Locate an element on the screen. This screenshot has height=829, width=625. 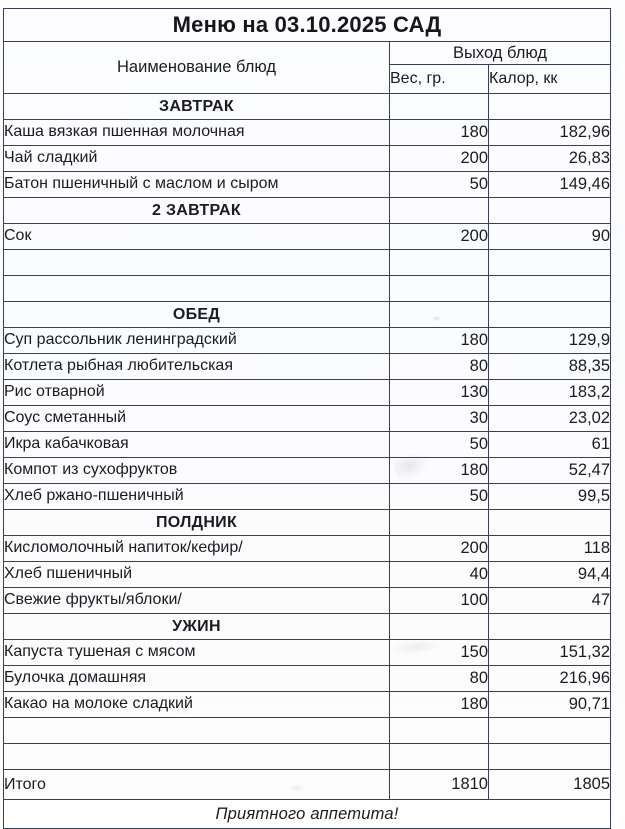
dish-calories: 118 is located at coordinates (549, 548).